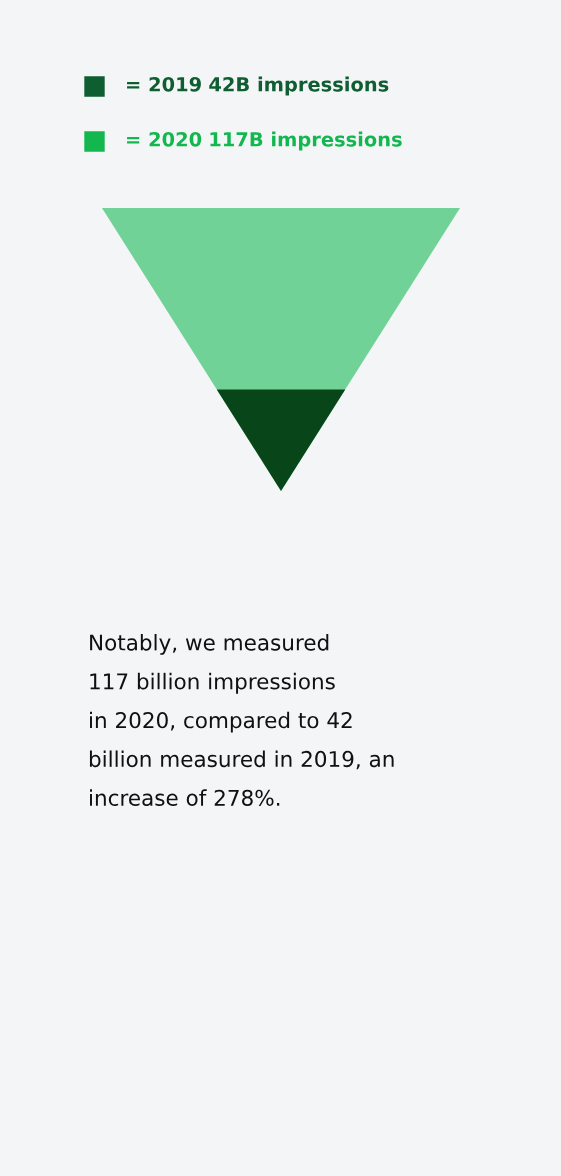 The image size is (561, 1176). What do you see at coordinates (164, 84) in the screenshot?
I see `category-label: = 2019` at bounding box center [164, 84].